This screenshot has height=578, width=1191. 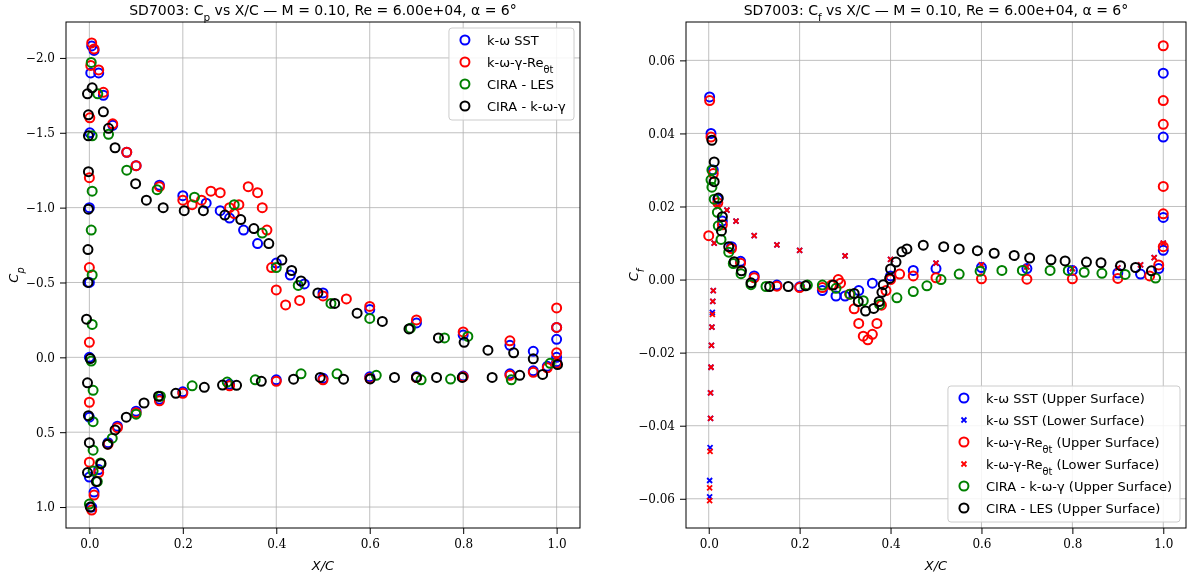 I want to click on legend-label: CIRA - LES, so click(x=520, y=84).